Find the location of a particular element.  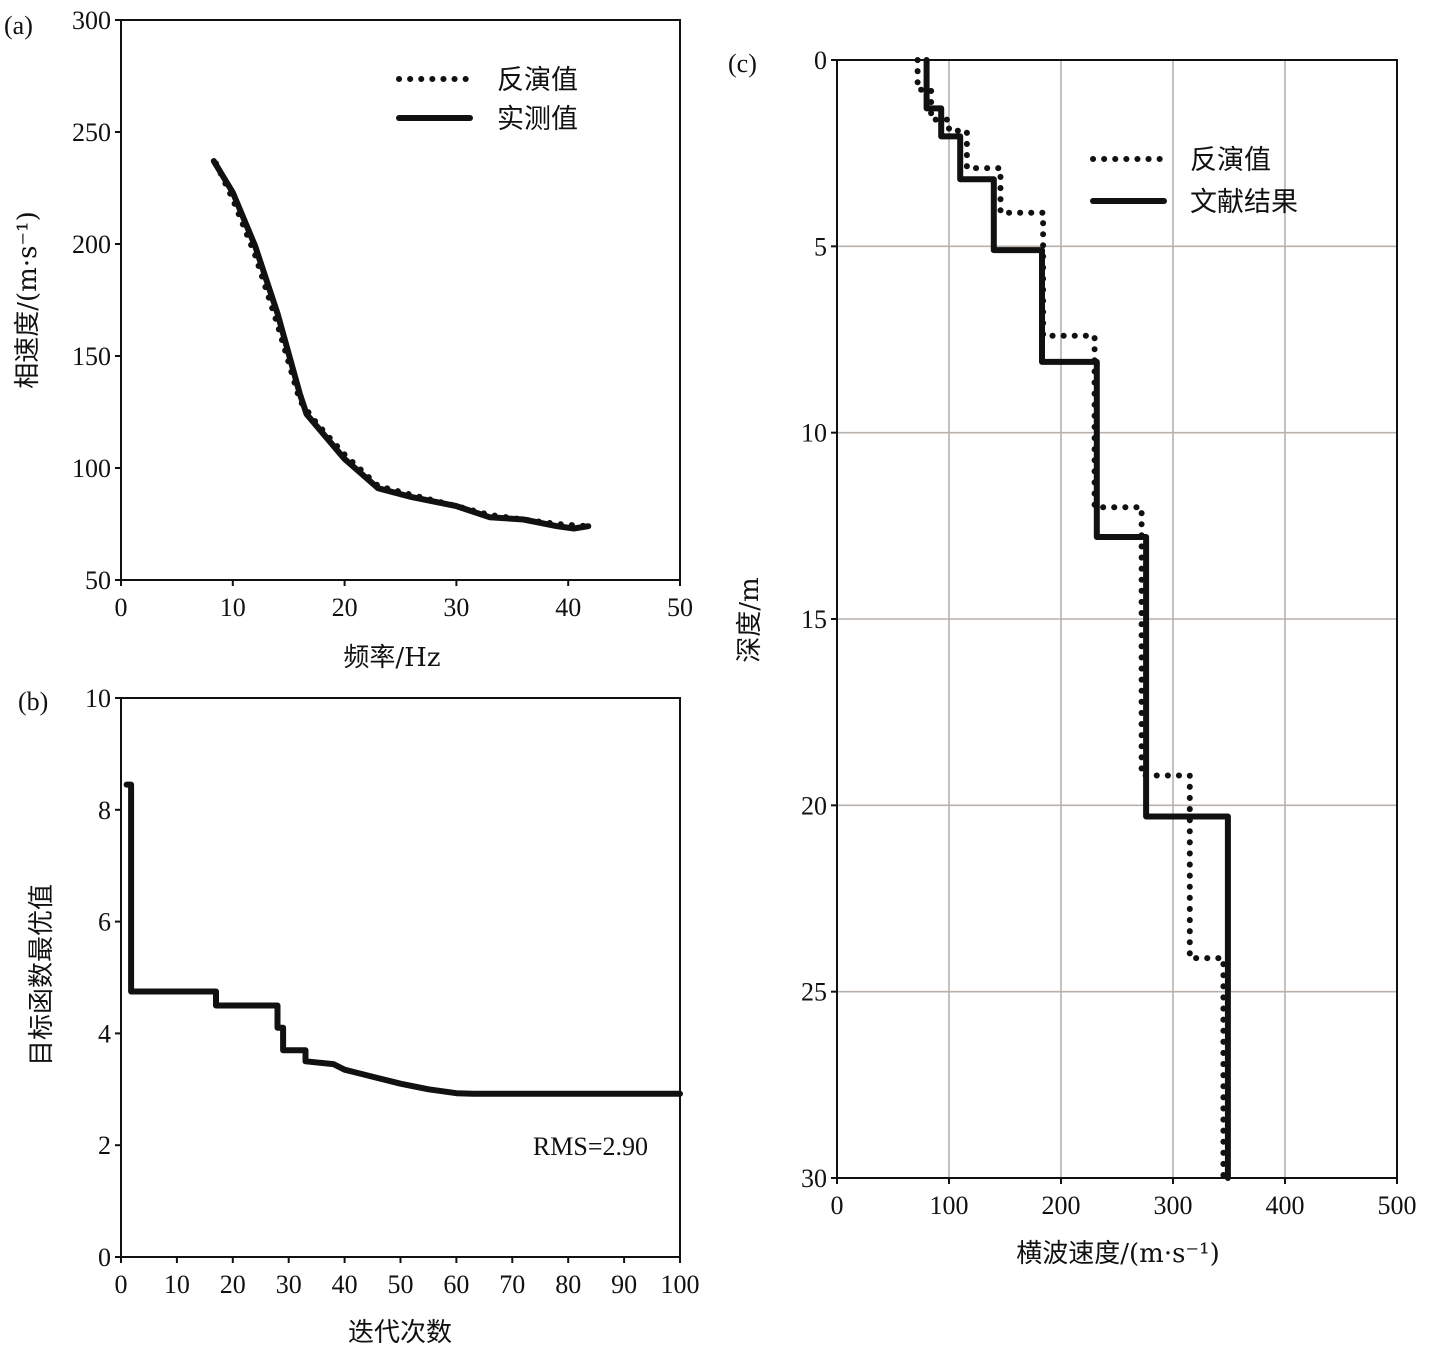

y-tick-label: 250 is located at coordinates (91, 132).